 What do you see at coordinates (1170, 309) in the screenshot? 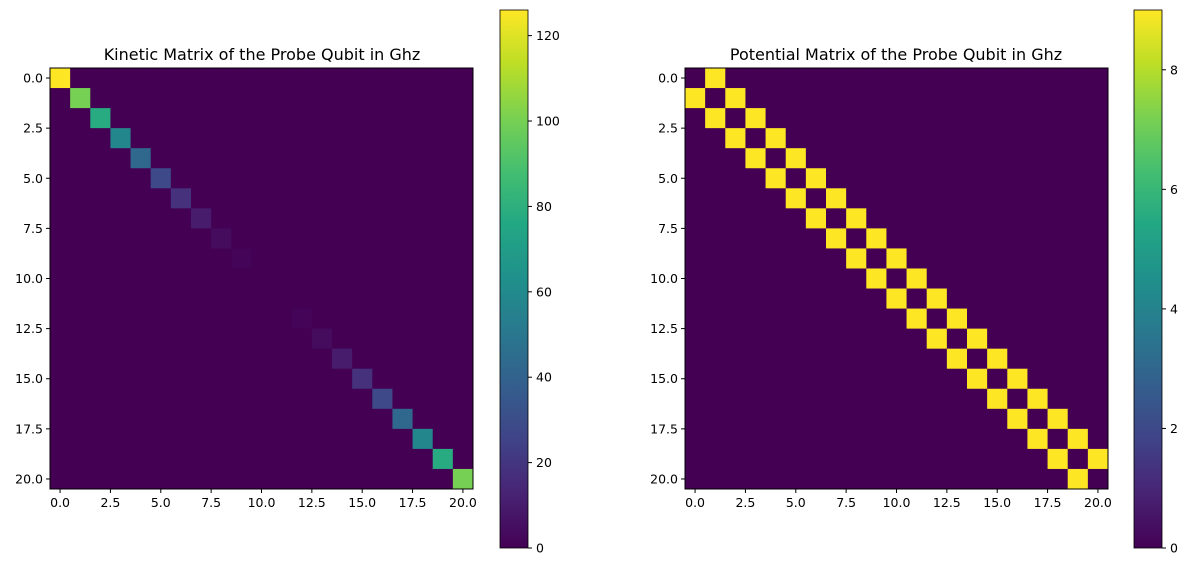
I see `potential-colorbar-ticks: 0 2 4 6 8` at bounding box center [1170, 309].